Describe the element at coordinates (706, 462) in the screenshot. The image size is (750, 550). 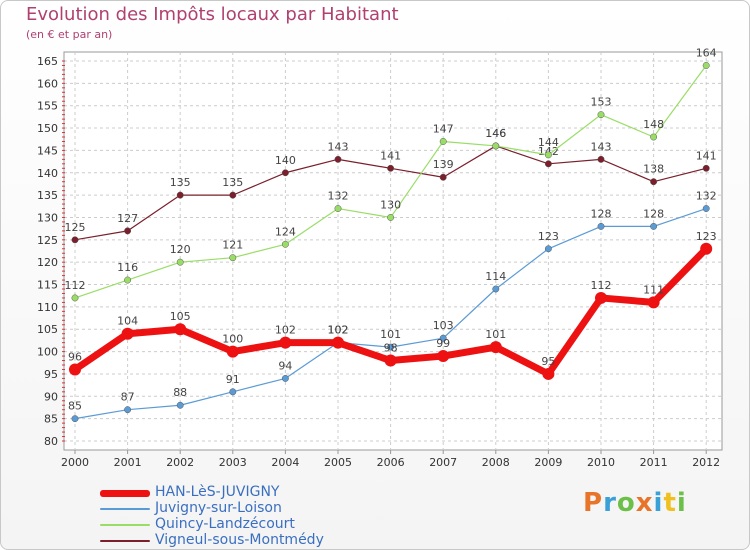
I see `x-tick-label: 2012` at that location.